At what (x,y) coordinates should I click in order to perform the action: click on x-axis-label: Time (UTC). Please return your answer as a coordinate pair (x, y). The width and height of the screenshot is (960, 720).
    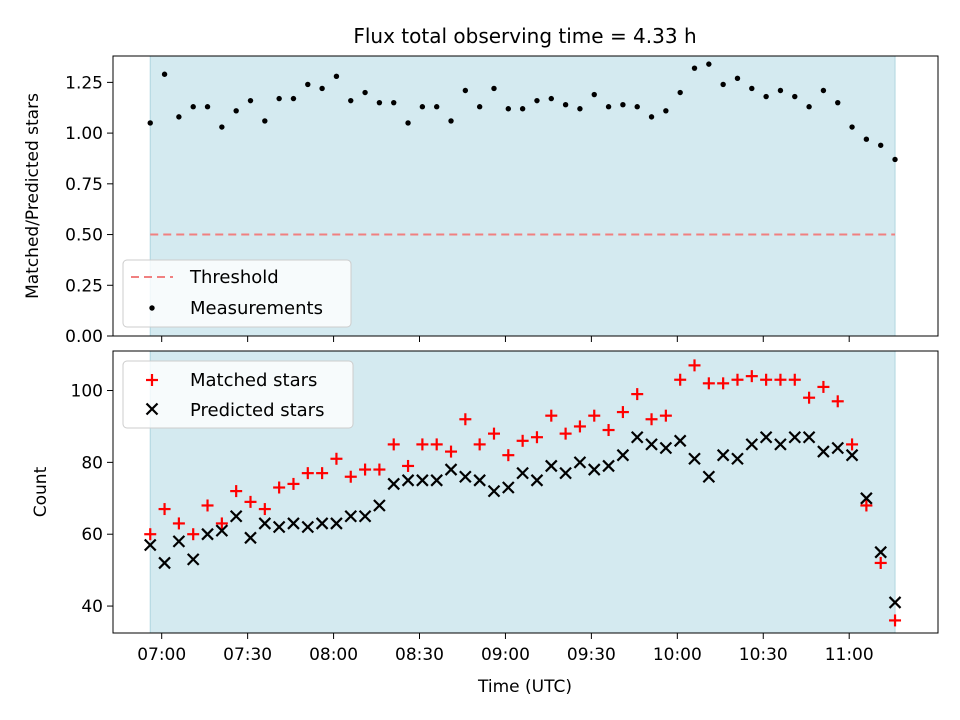
    Looking at the image, I should click on (524, 687).